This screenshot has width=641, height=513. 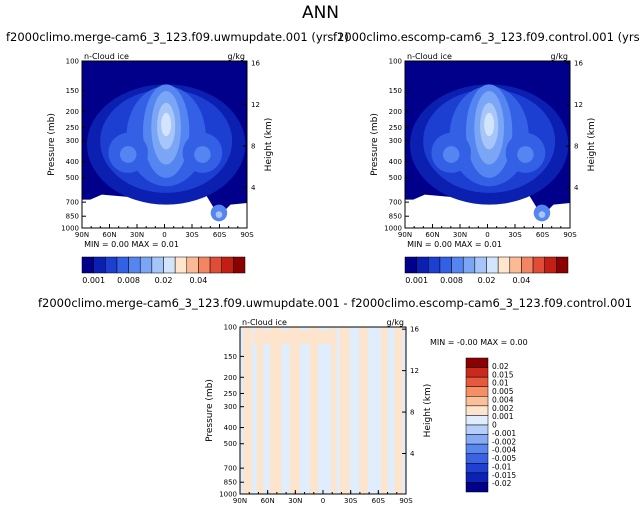 What do you see at coordinates (72, 128) in the screenshot?
I see `y-tick-label: 250` at bounding box center [72, 128].